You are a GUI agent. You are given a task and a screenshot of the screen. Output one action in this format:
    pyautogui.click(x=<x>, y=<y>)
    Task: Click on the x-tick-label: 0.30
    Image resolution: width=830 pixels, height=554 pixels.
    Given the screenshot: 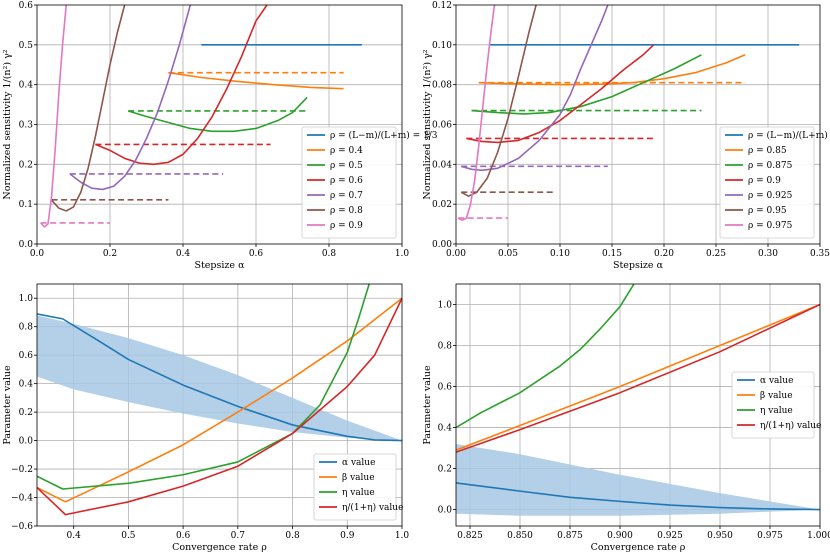 What is the action you would take?
    pyautogui.click(x=768, y=254)
    